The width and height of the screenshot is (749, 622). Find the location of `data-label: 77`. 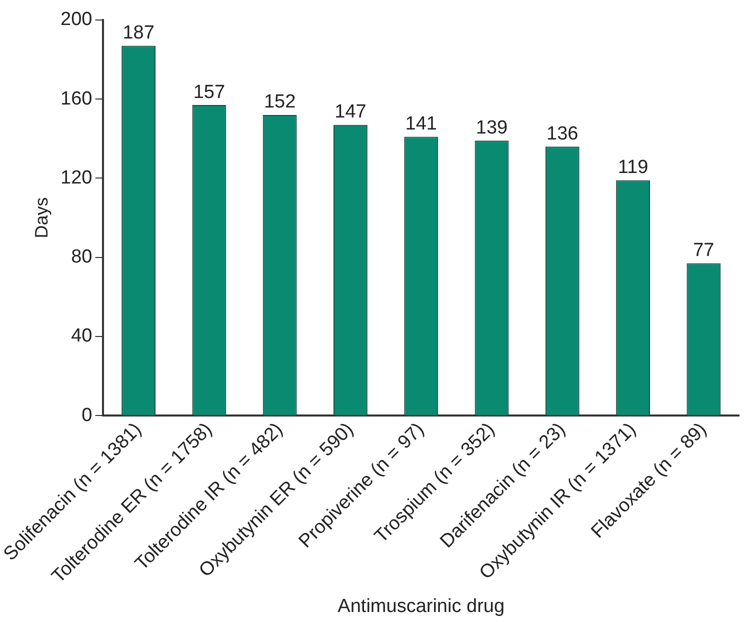

data-label: 77 is located at coordinates (703, 251).